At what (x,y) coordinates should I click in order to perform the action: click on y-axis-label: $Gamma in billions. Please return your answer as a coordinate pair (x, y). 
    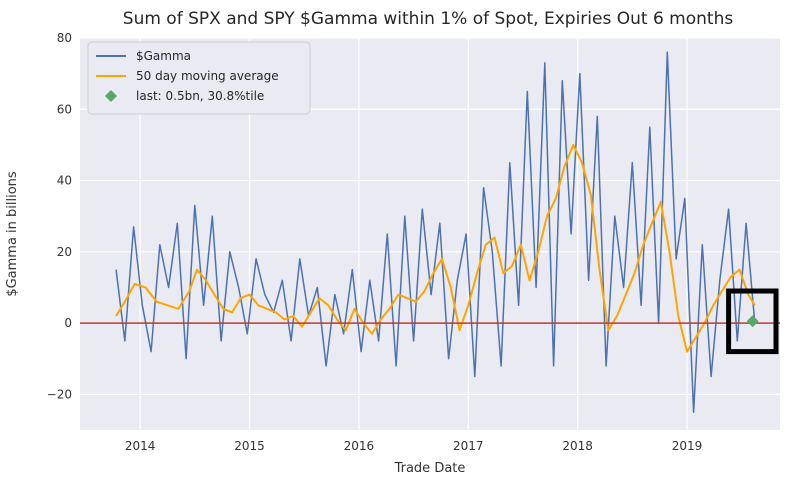
    Looking at the image, I should click on (12, 234).